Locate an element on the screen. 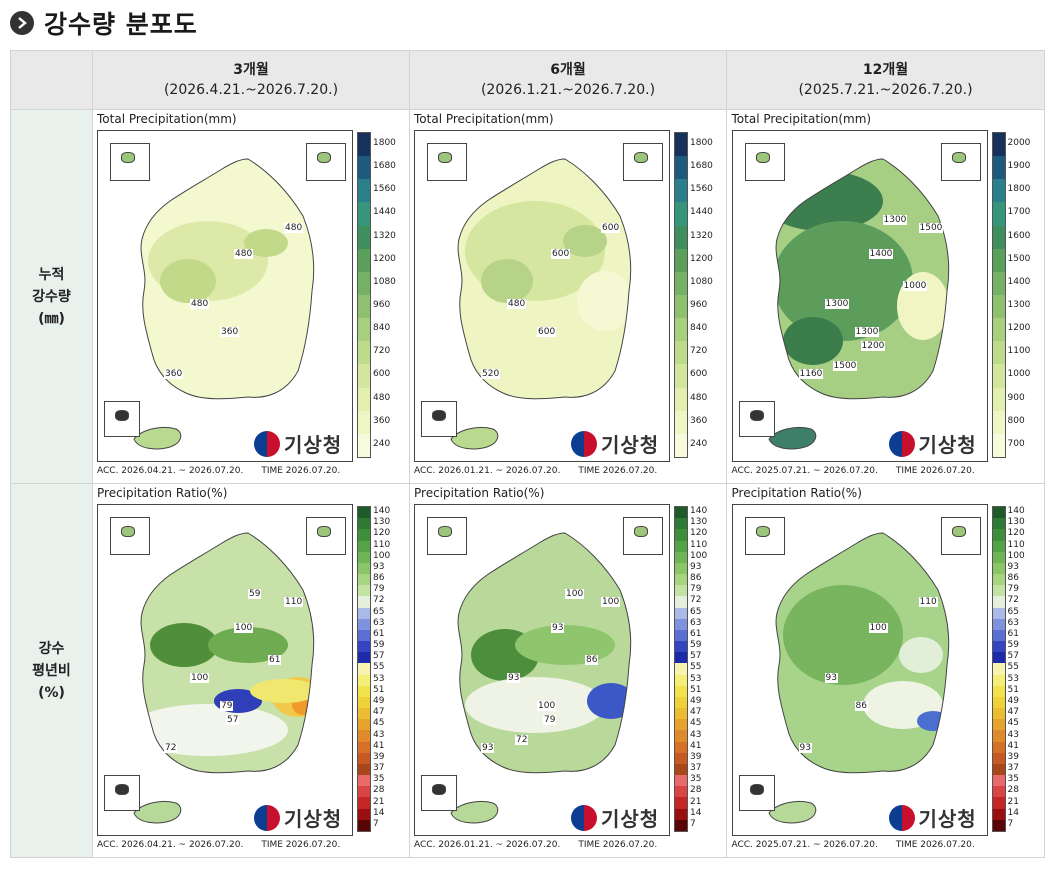 This screenshot has height=874, width=1061. column-range: (2026.4.21.~2026.7.20.) is located at coordinates (251, 90).